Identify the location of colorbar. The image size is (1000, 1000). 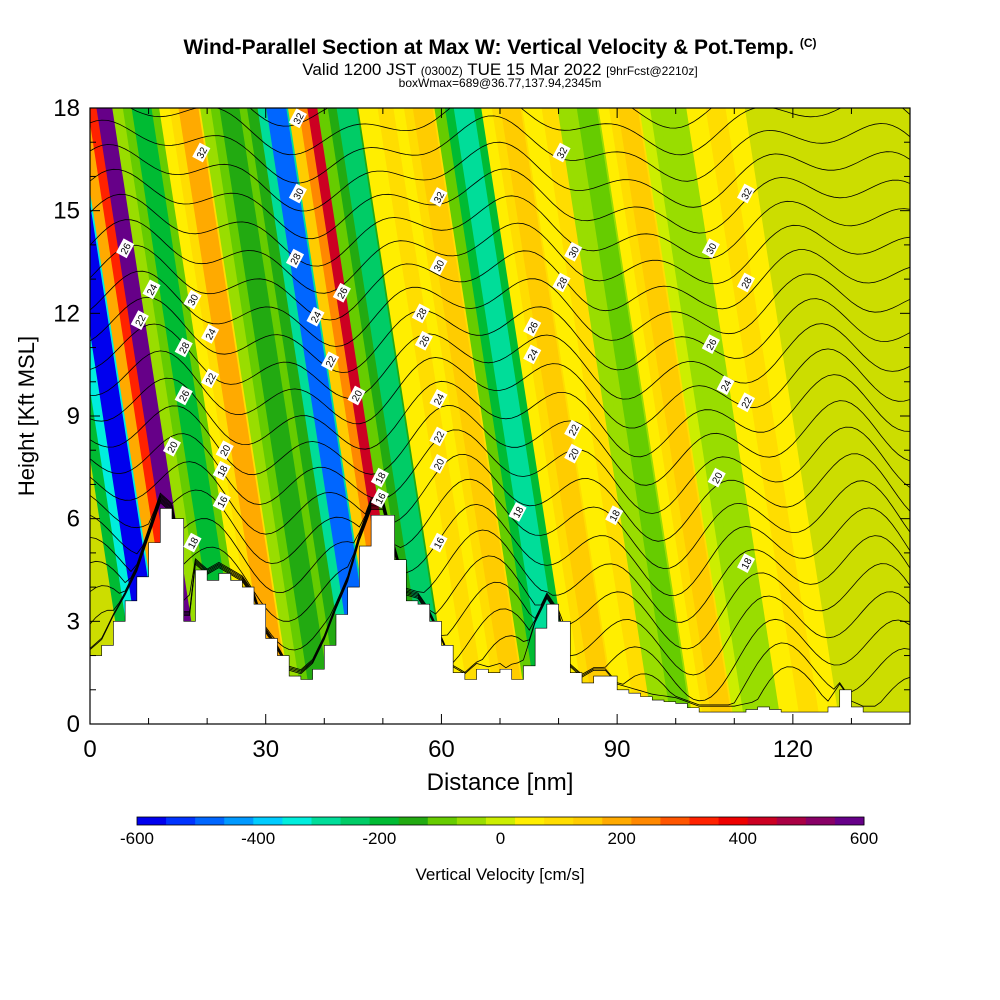
(500, 821).